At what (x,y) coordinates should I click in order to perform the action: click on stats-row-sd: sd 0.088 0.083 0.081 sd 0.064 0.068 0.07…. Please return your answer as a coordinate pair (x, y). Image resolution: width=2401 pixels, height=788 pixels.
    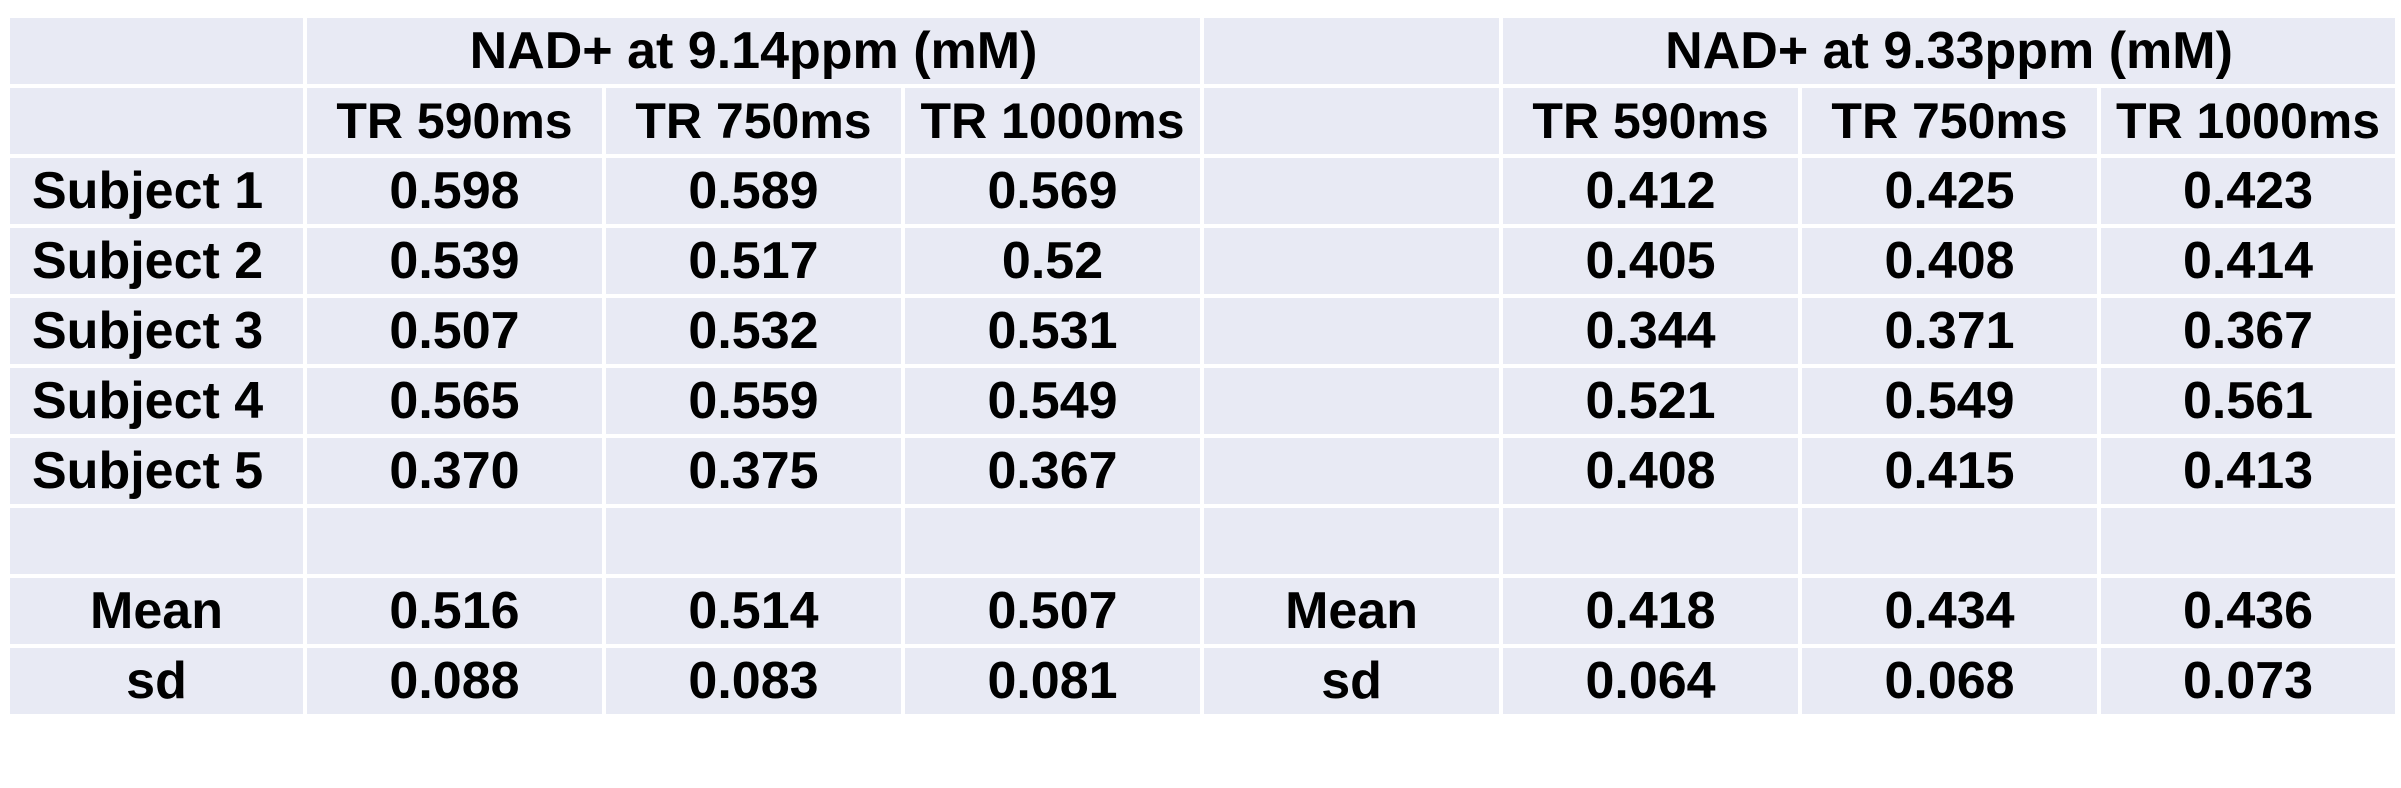
    Looking at the image, I should click on (1203, 681).